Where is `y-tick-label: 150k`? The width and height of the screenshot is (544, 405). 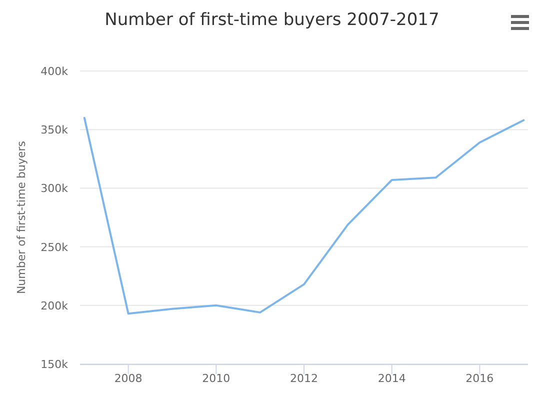
y-tick-label: 150k is located at coordinates (54, 364).